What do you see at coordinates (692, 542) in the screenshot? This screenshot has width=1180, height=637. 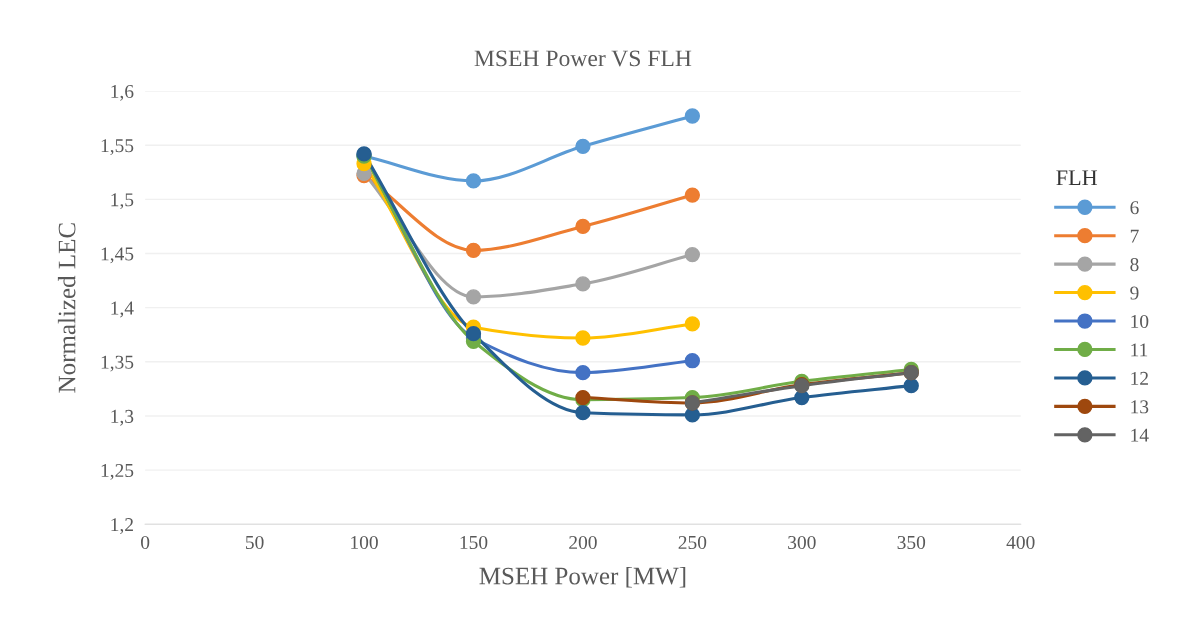 I see `x-tick-label: 250` at bounding box center [692, 542].